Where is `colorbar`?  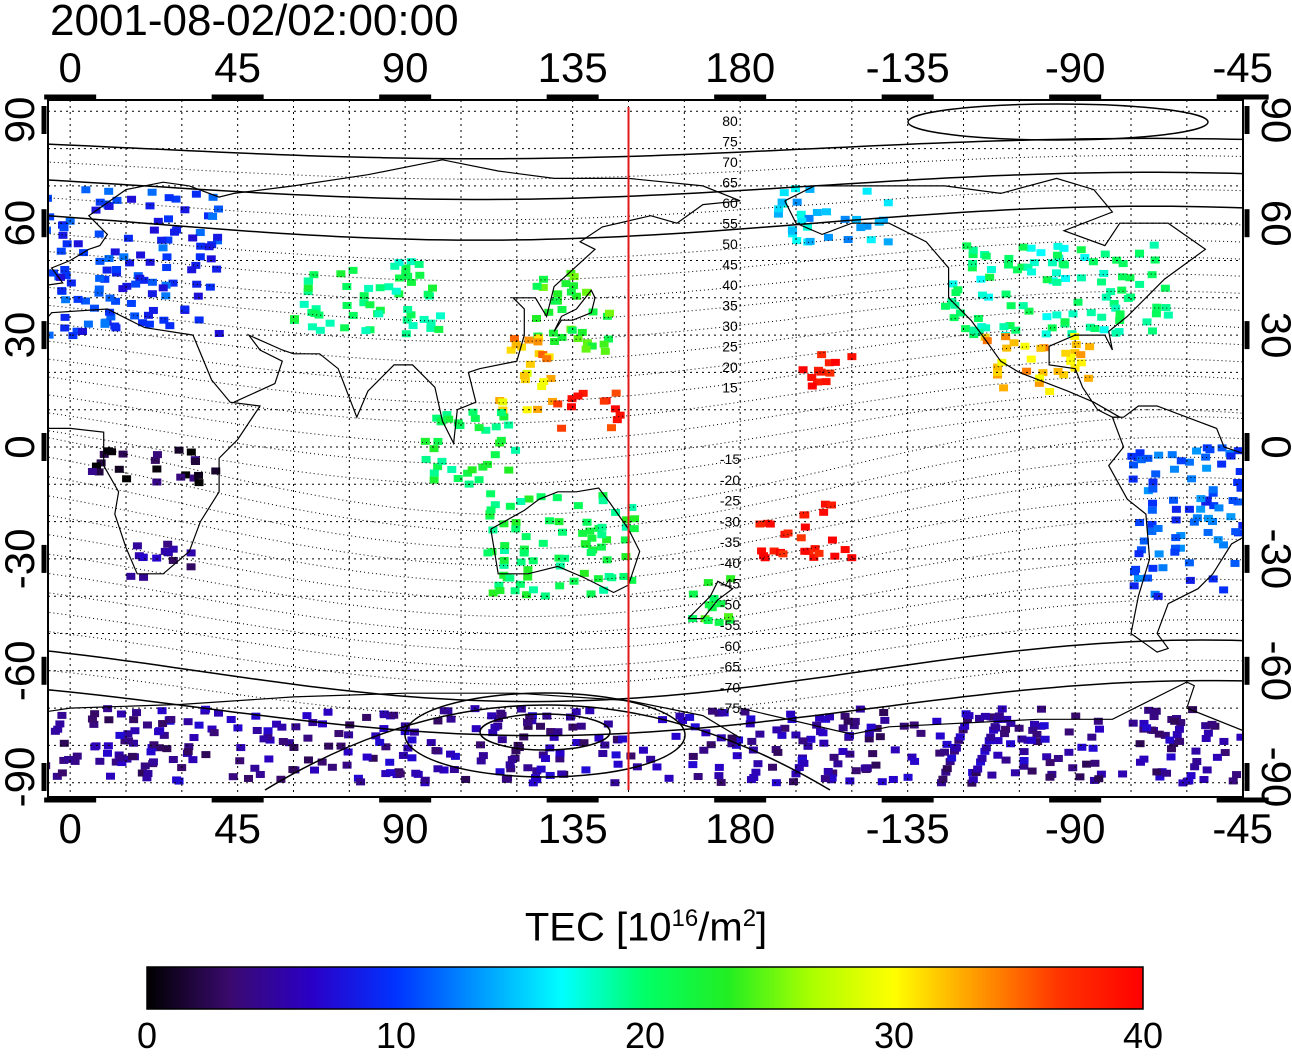 colorbar is located at coordinates (645, 988).